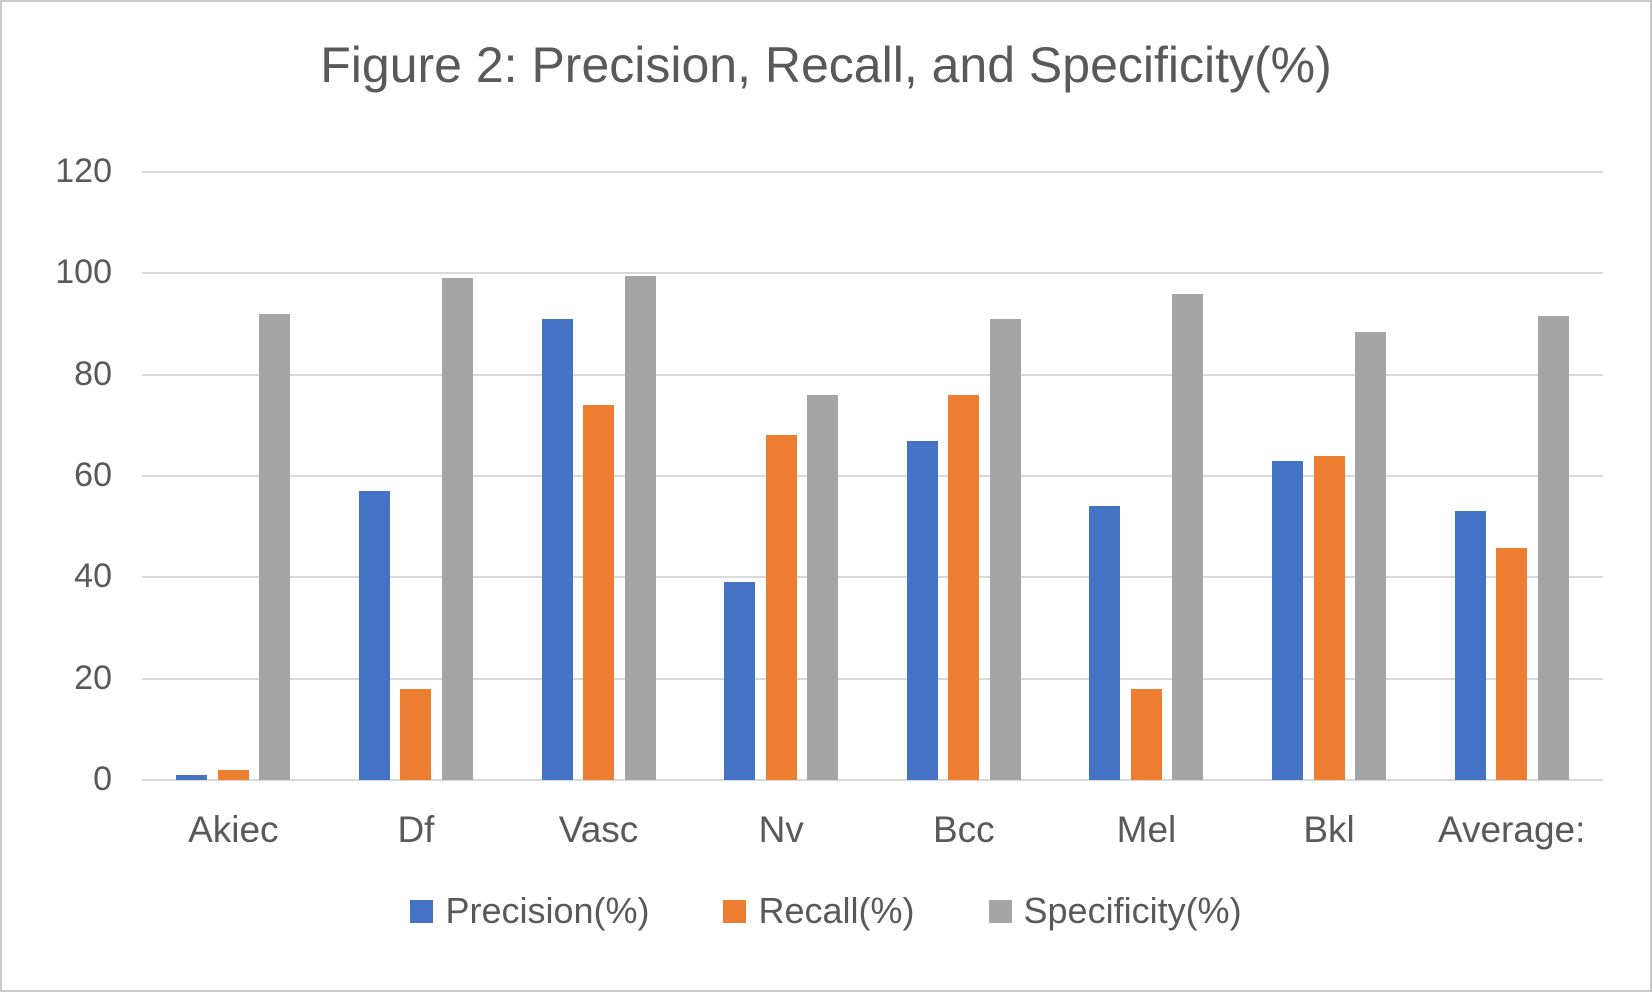  What do you see at coordinates (1287, 620) in the screenshot?
I see `precision-bar-bkl` at bounding box center [1287, 620].